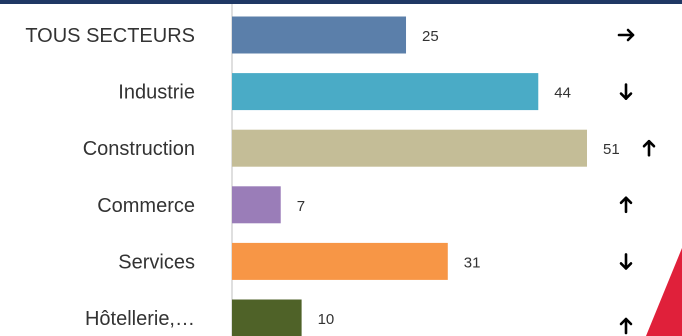 Image resolution: width=682 pixels, height=336 pixels. Describe the element at coordinates (139, 149) in the screenshot. I see `category-label: Construction` at that location.